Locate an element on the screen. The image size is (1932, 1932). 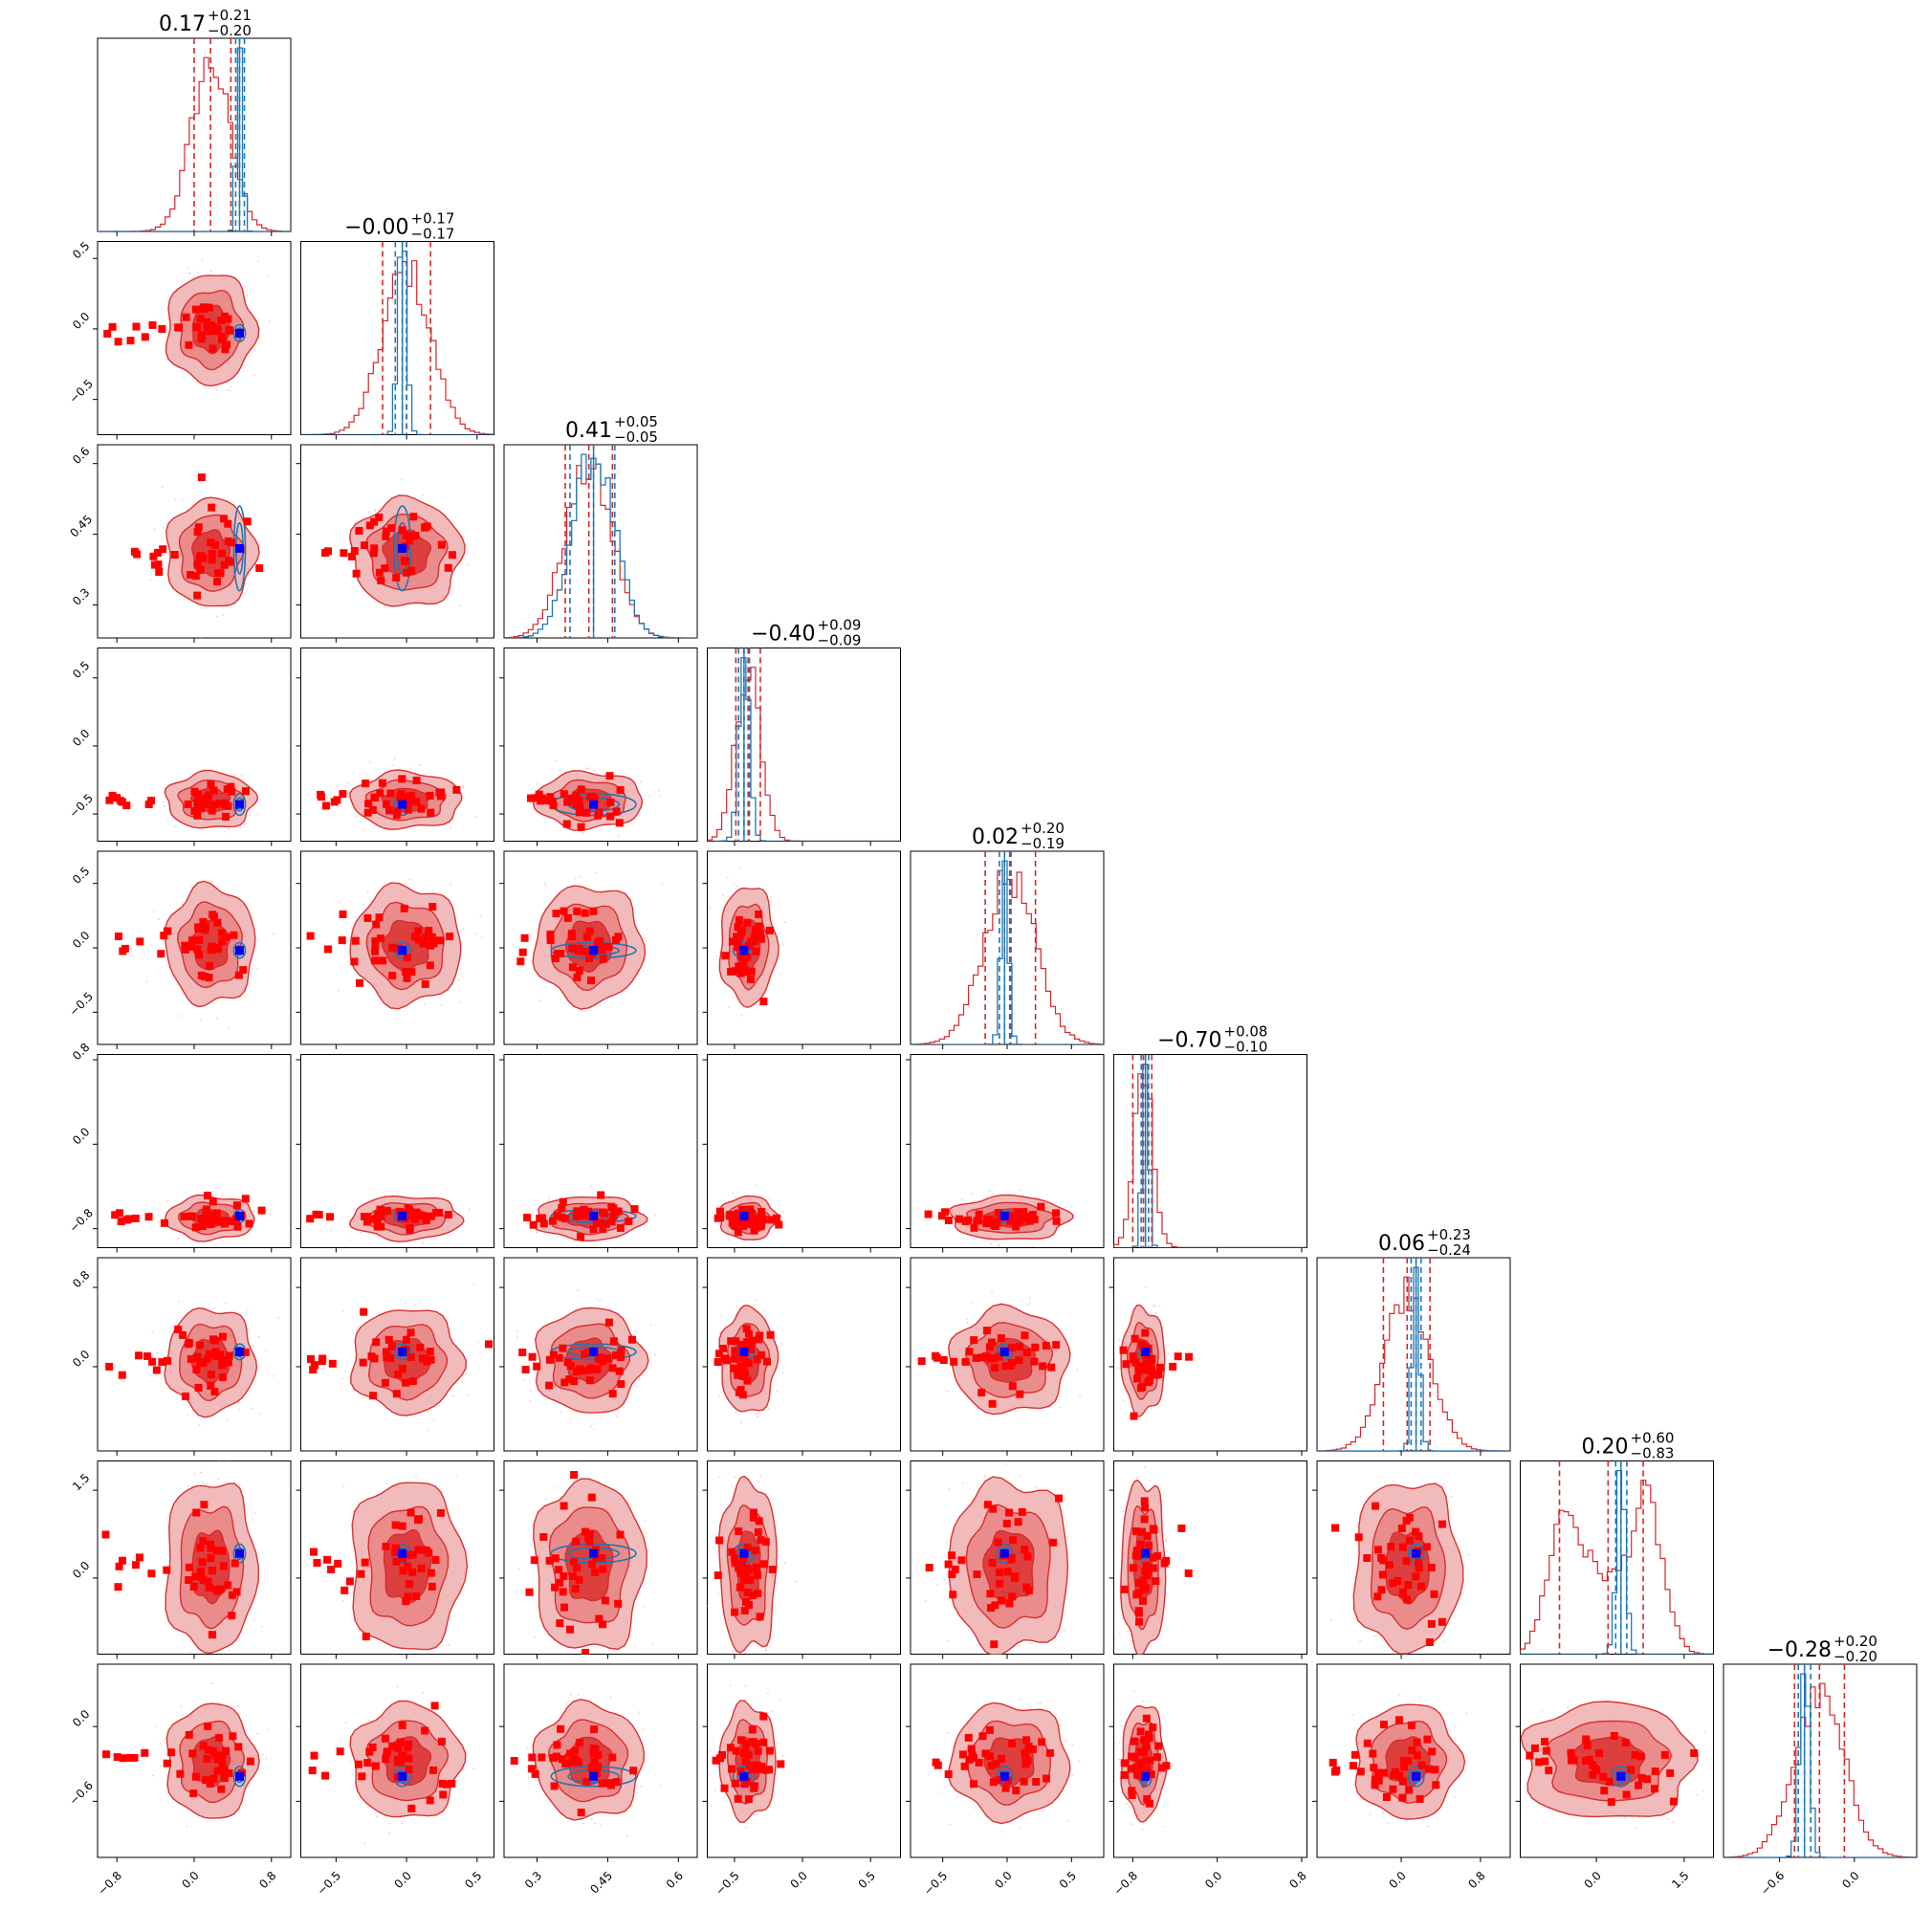
panel-title-plus: +0.09 is located at coordinates (840, 625).